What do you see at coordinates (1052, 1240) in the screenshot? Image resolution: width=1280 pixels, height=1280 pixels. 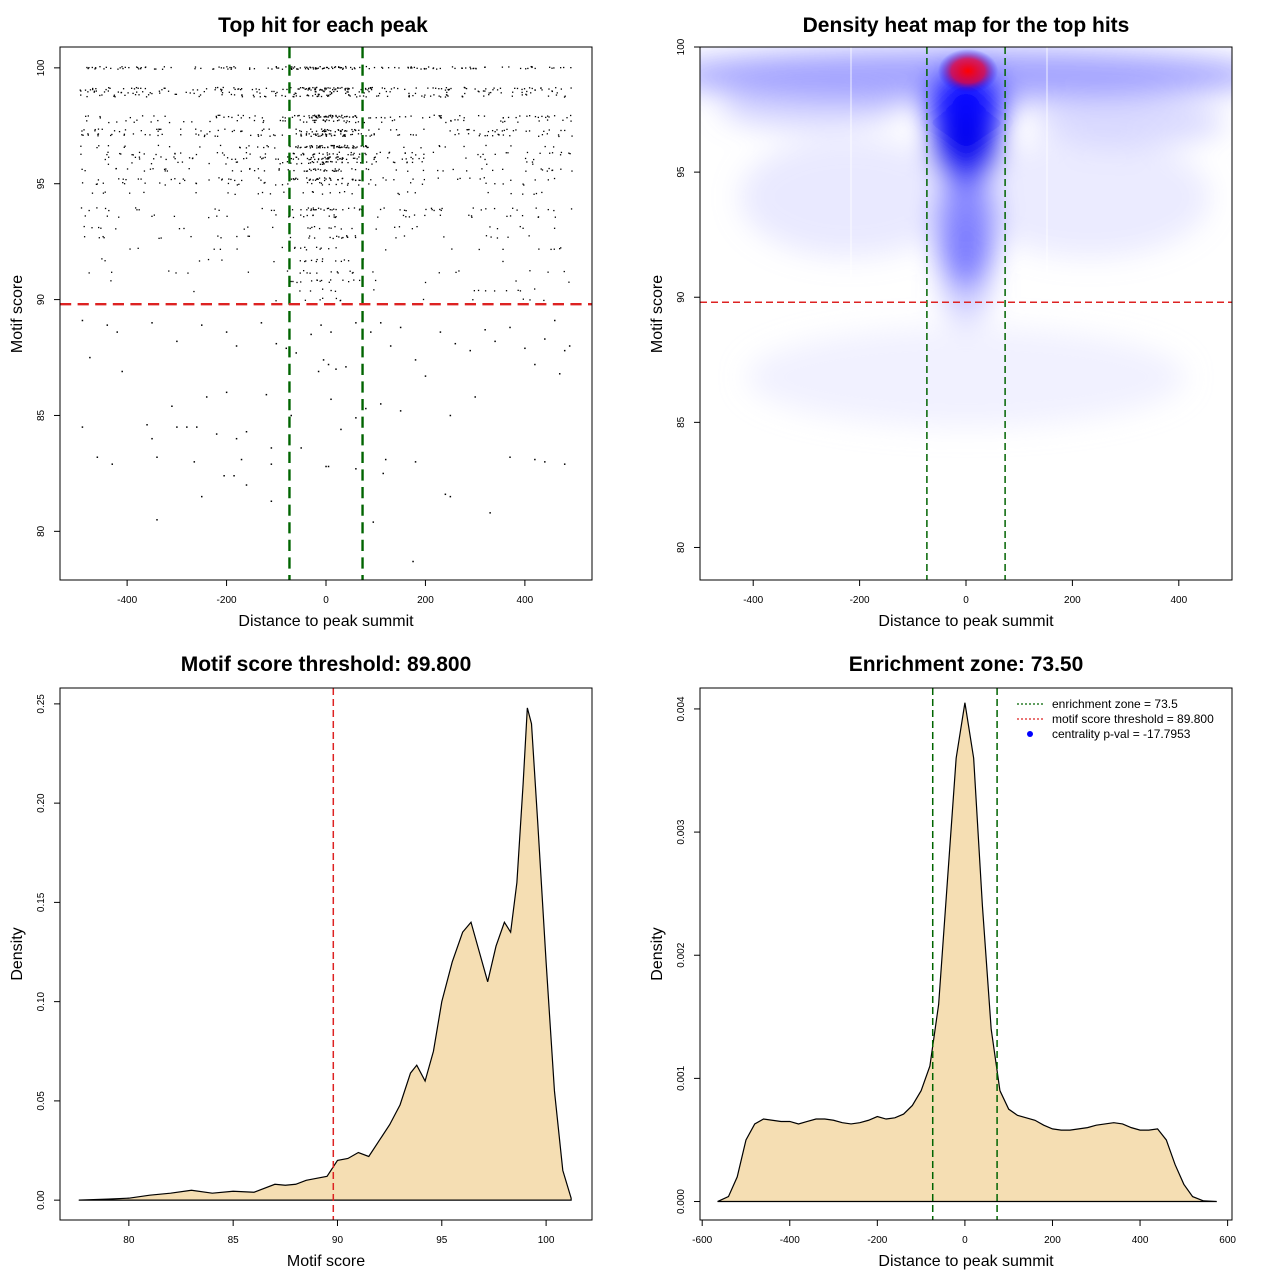 I see `x-tick-label: 200` at bounding box center [1052, 1240].